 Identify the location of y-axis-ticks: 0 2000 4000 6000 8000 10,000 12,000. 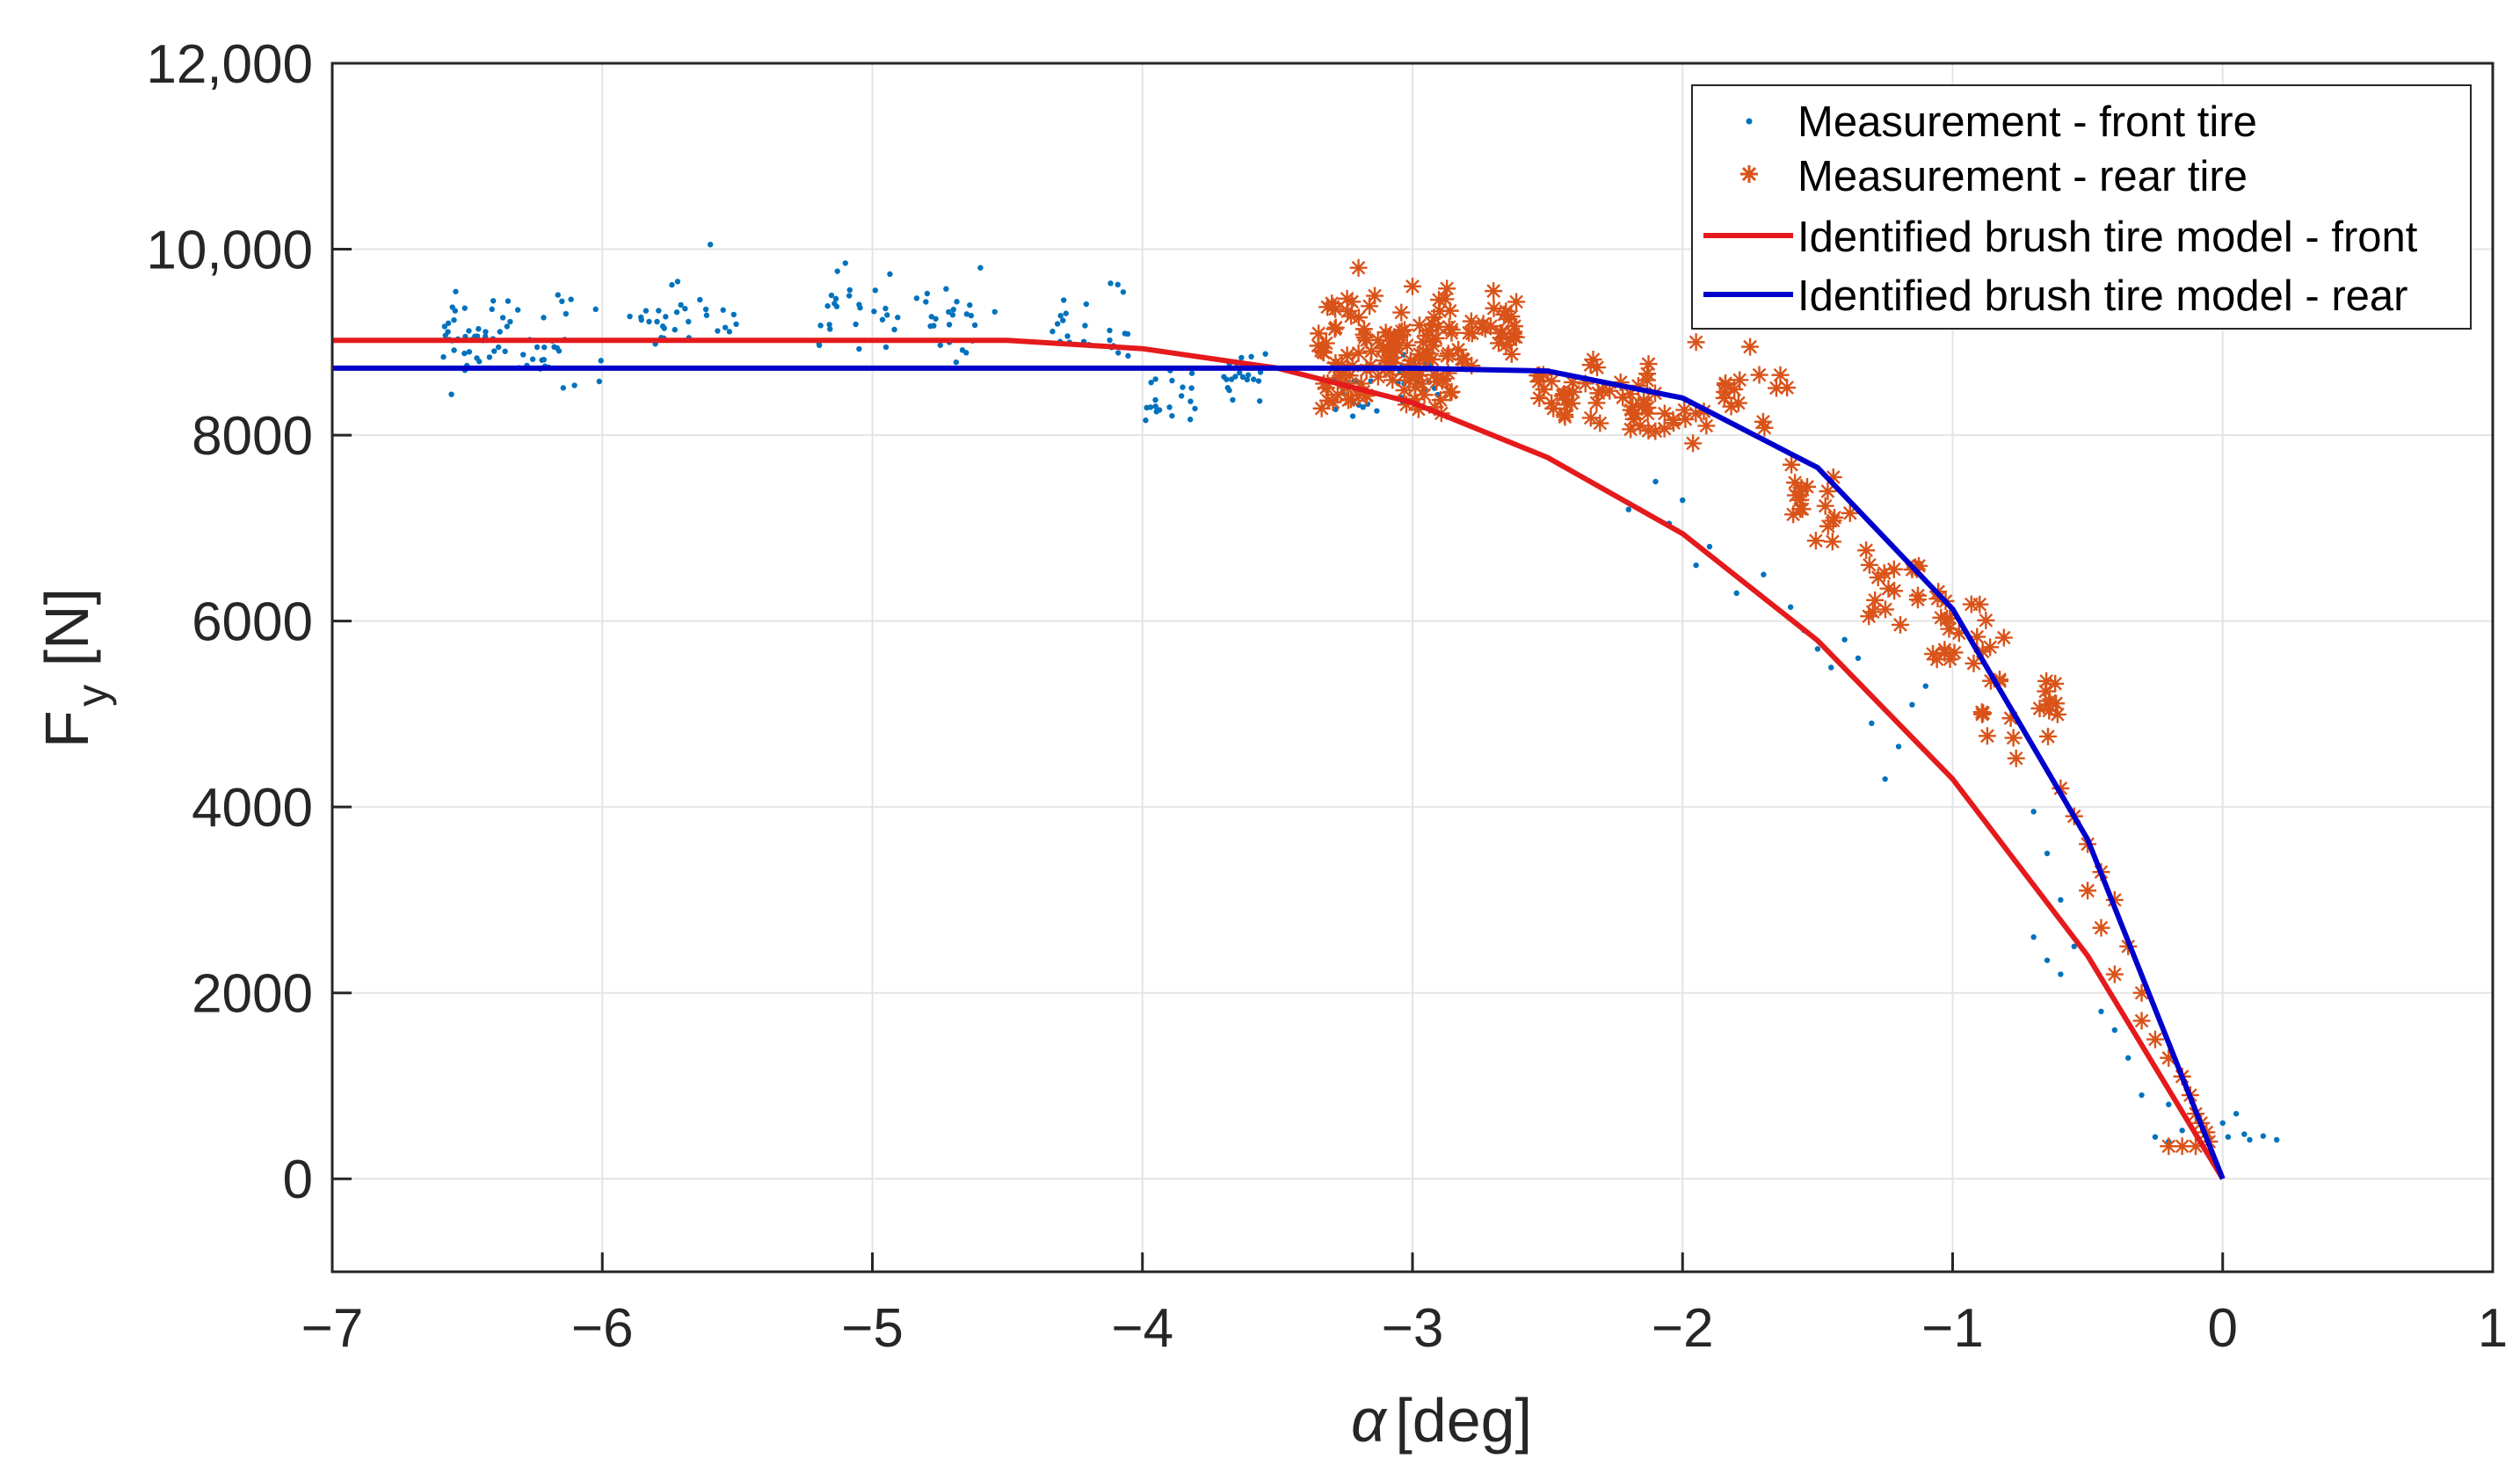
(249, 622).